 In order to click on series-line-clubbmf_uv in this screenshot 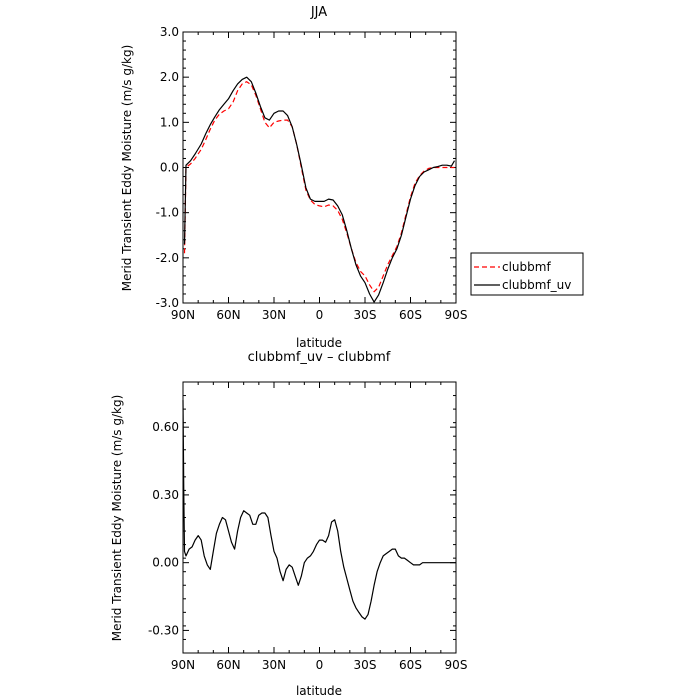, I will do `click(319, 189)`.